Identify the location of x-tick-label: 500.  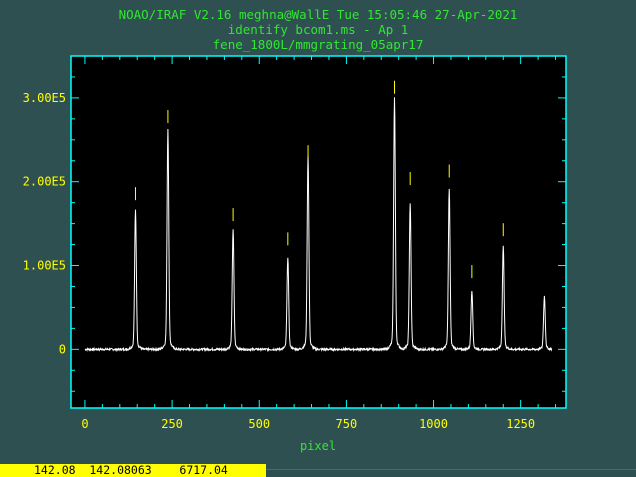
(259, 424).